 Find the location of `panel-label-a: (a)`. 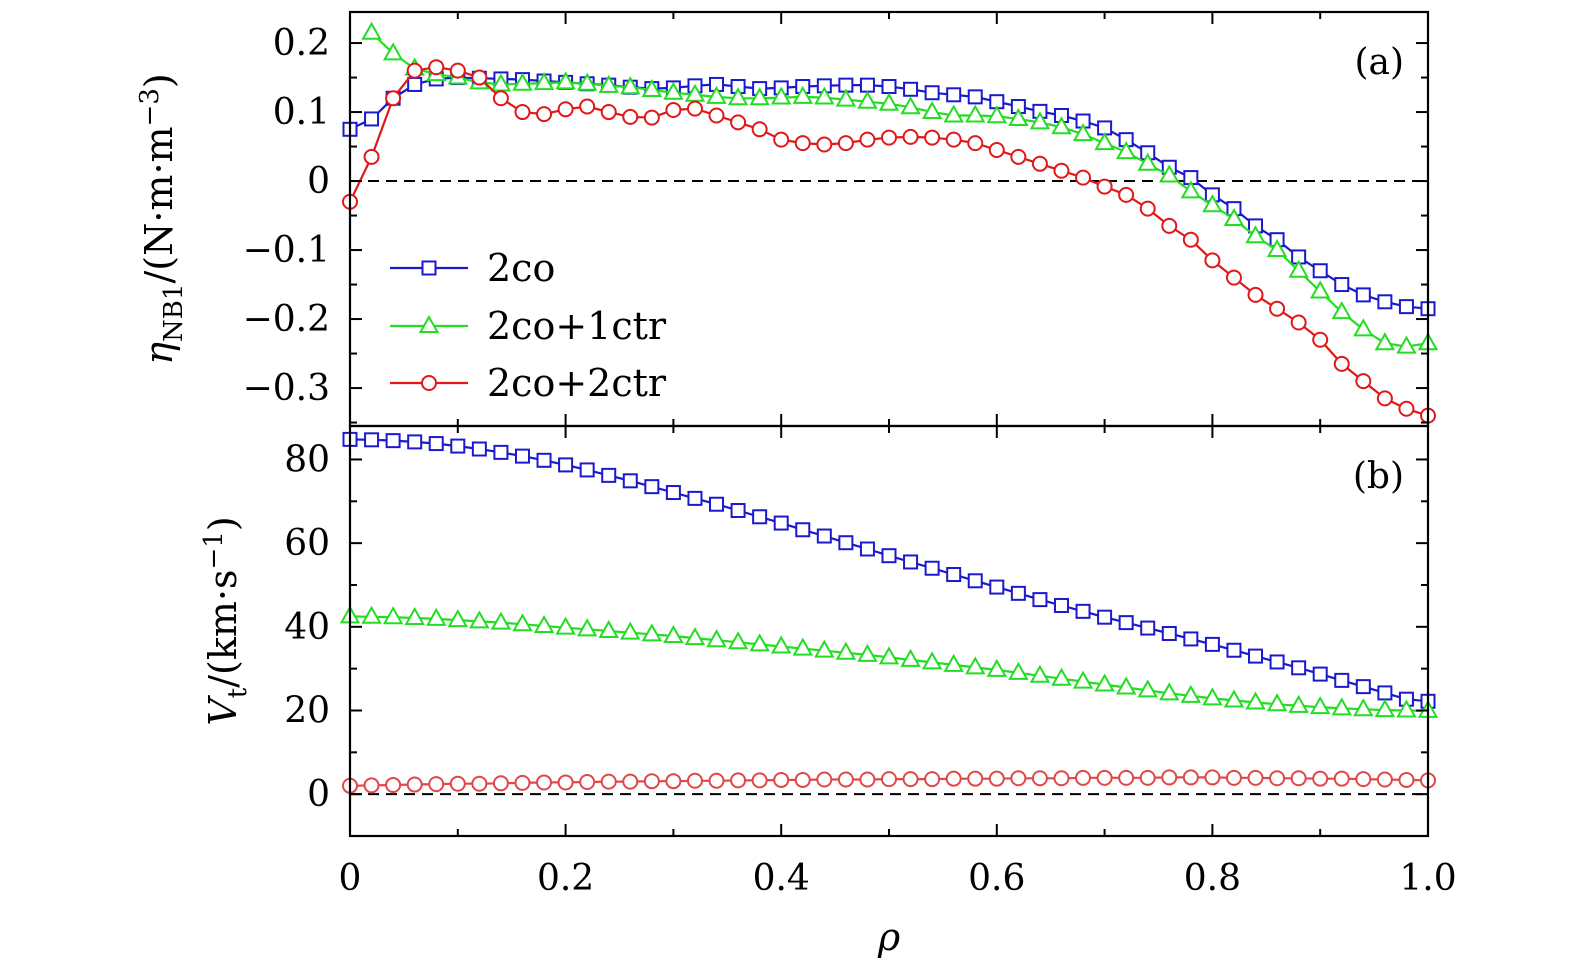

panel-label-a: (a) is located at coordinates (1379, 62).